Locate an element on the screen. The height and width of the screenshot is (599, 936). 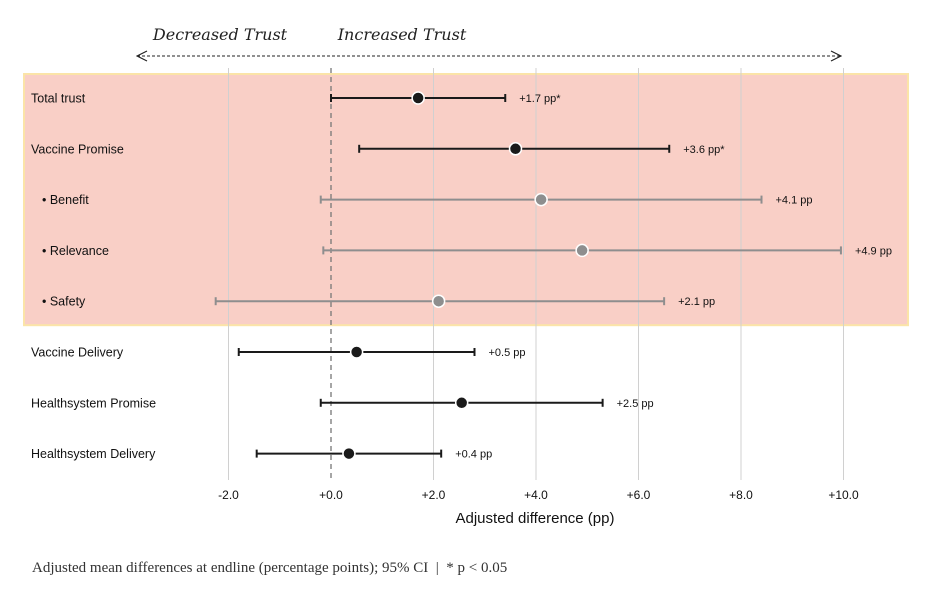
x-tick-label: +6.0 is located at coordinates (639, 495).